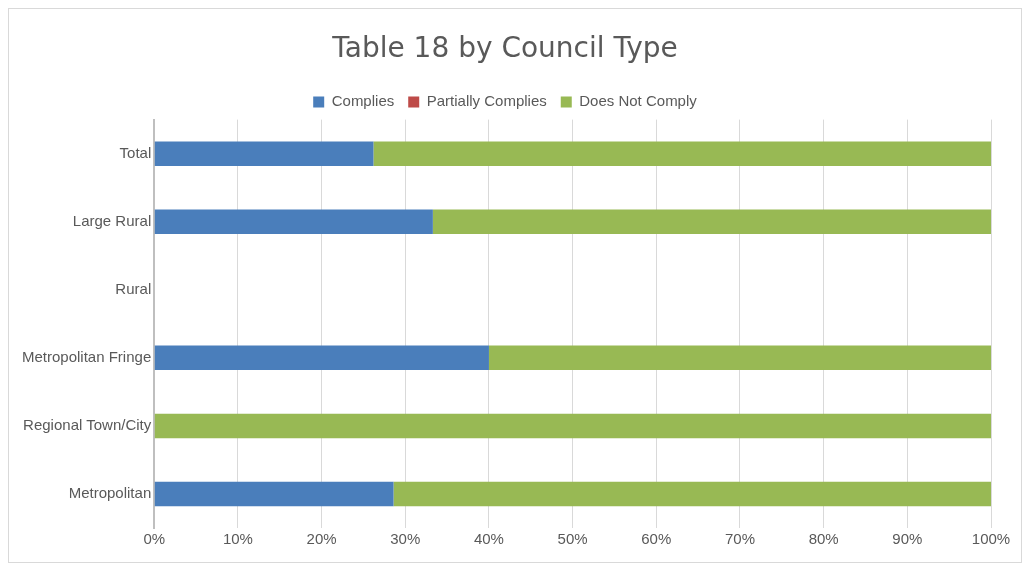  I want to click on y-tick-label: Metropolitan Fringe, so click(86, 356).